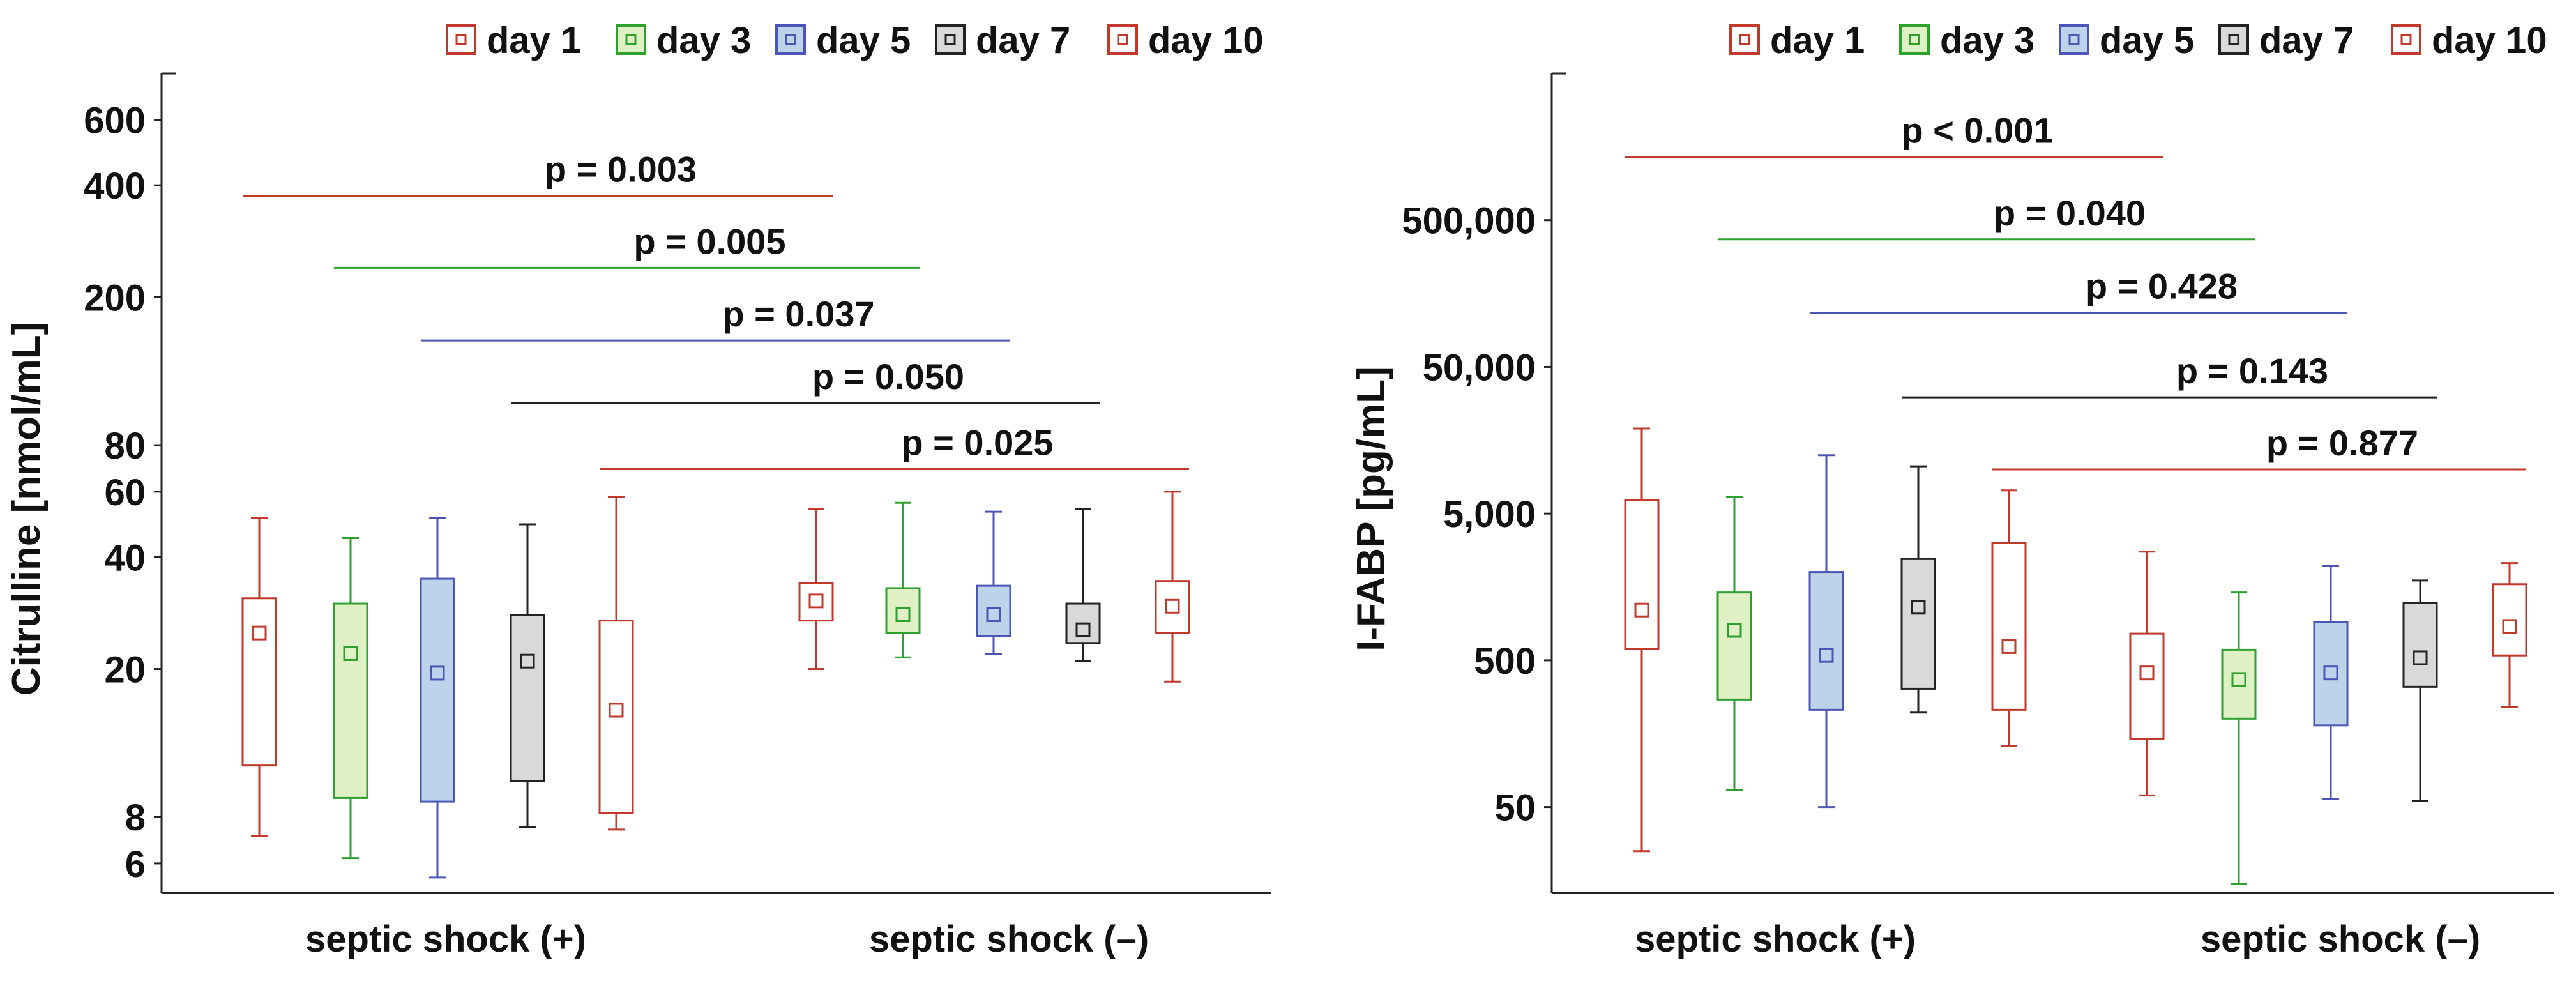  What do you see at coordinates (125, 446) in the screenshot?
I see `y-tick-label: 80` at bounding box center [125, 446].